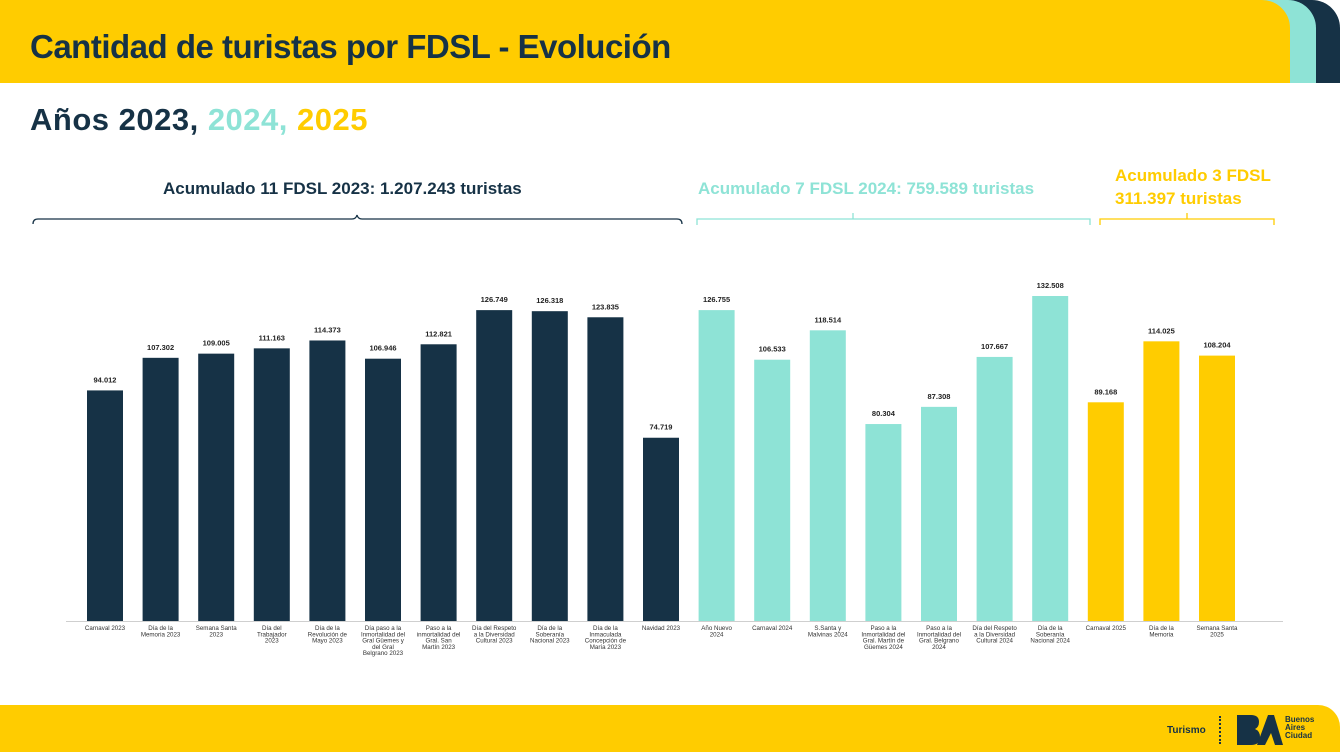 The image size is (1340, 752). What do you see at coordinates (1105, 391) in the screenshot?
I see `data-label-2025-1: 89.168` at bounding box center [1105, 391].